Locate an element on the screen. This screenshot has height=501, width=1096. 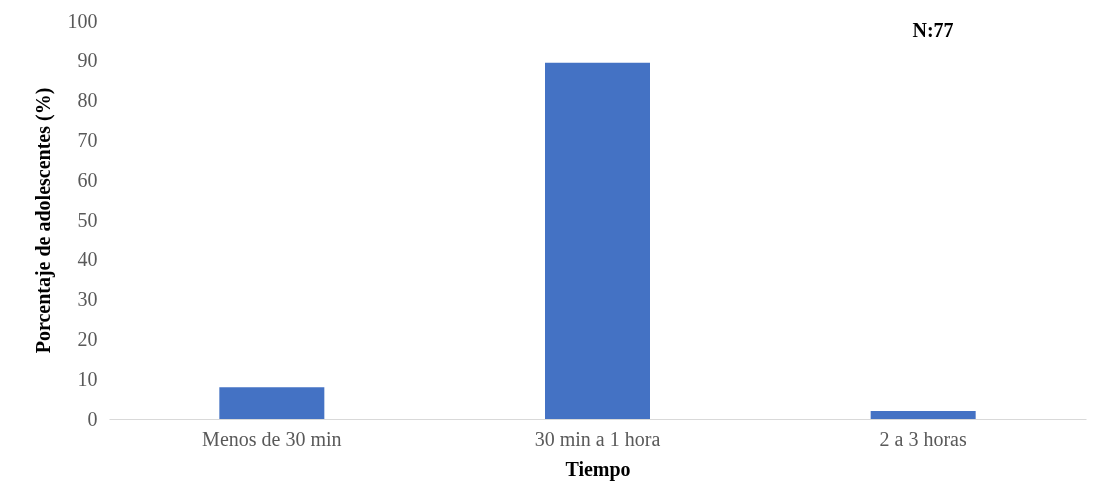
x-tick-label: Menos de 30 min is located at coordinates (272, 438).